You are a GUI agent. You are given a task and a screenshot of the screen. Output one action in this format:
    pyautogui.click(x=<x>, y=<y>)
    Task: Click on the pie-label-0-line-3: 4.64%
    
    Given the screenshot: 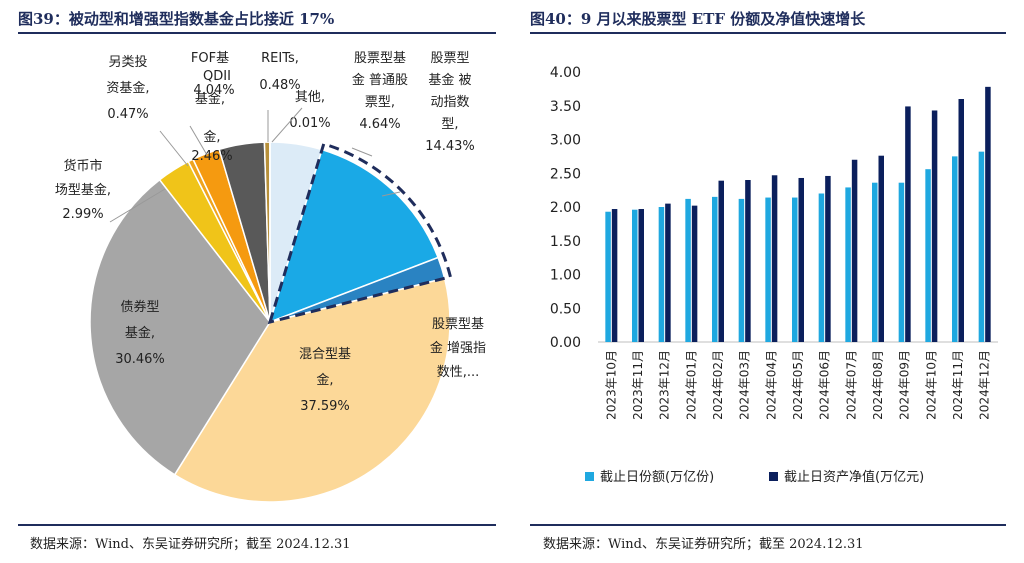 What is the action you would take?
    pyautogui.click(x=379, y=124)
    